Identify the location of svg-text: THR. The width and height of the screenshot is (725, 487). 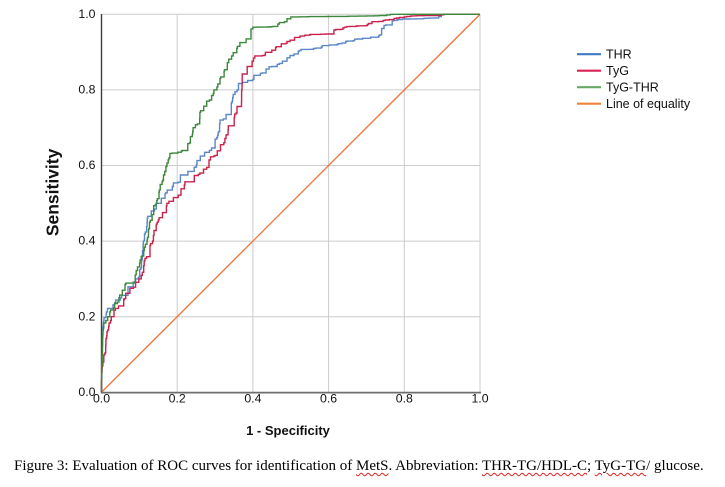
(619, 54).